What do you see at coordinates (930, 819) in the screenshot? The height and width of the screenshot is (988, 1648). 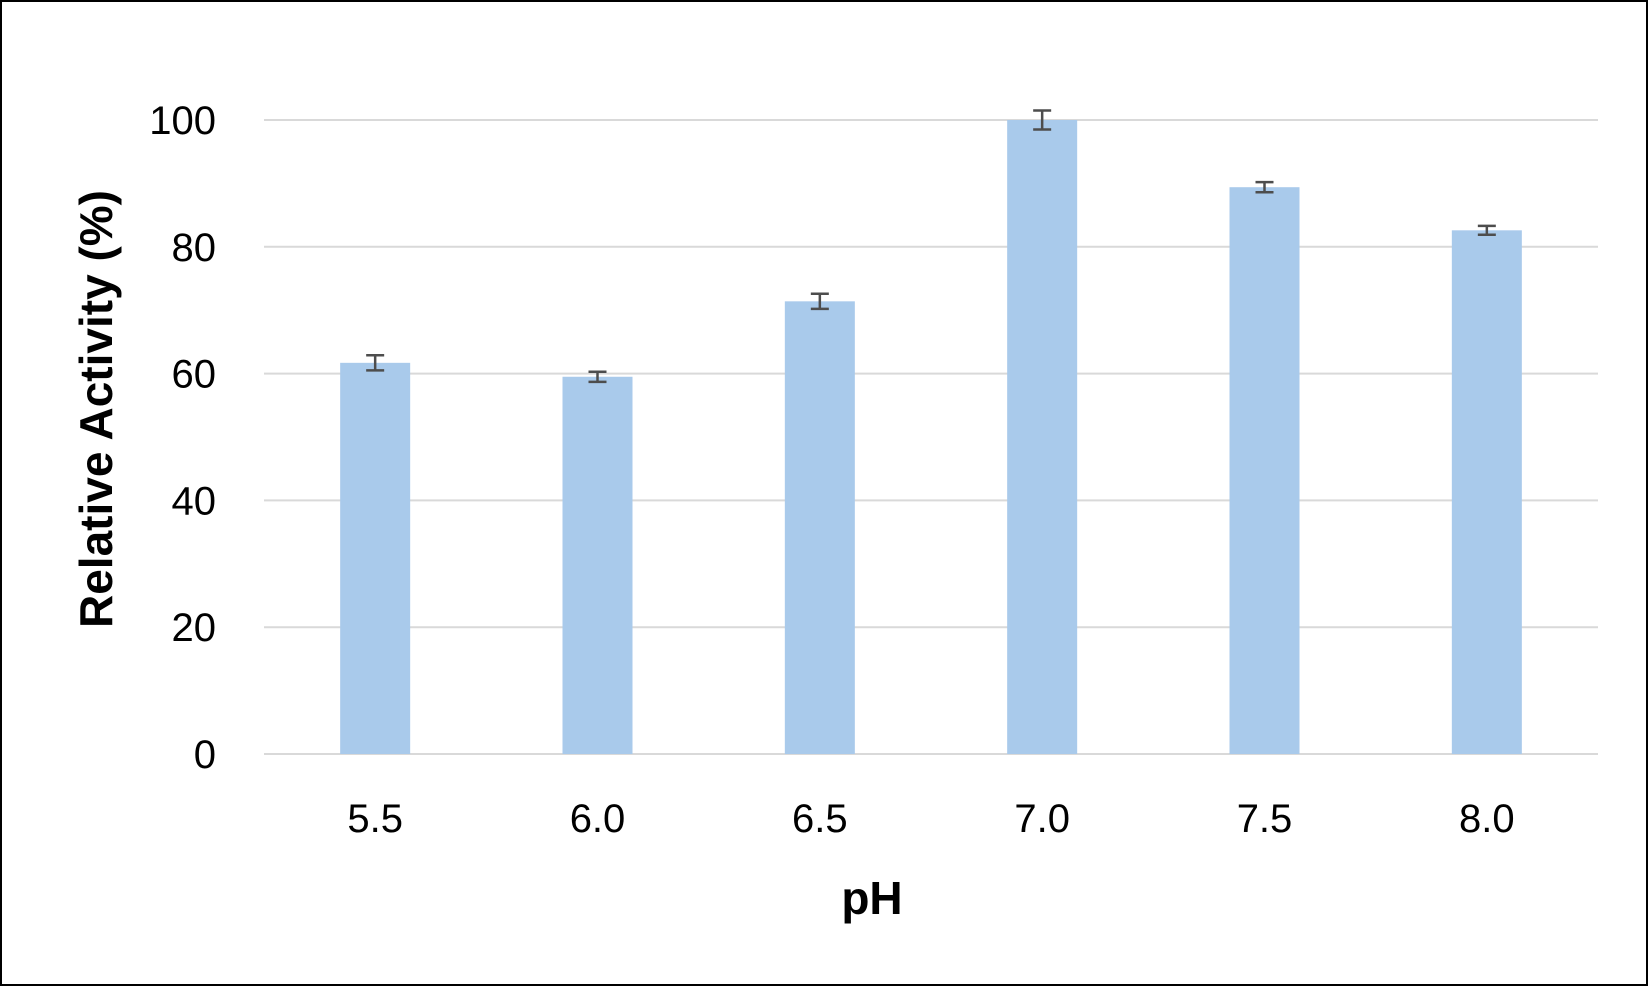 I see `x-tick-labels: 5.5 6.0 6.5 7.0 7.5 8.0` at bounding box center [930, 819].